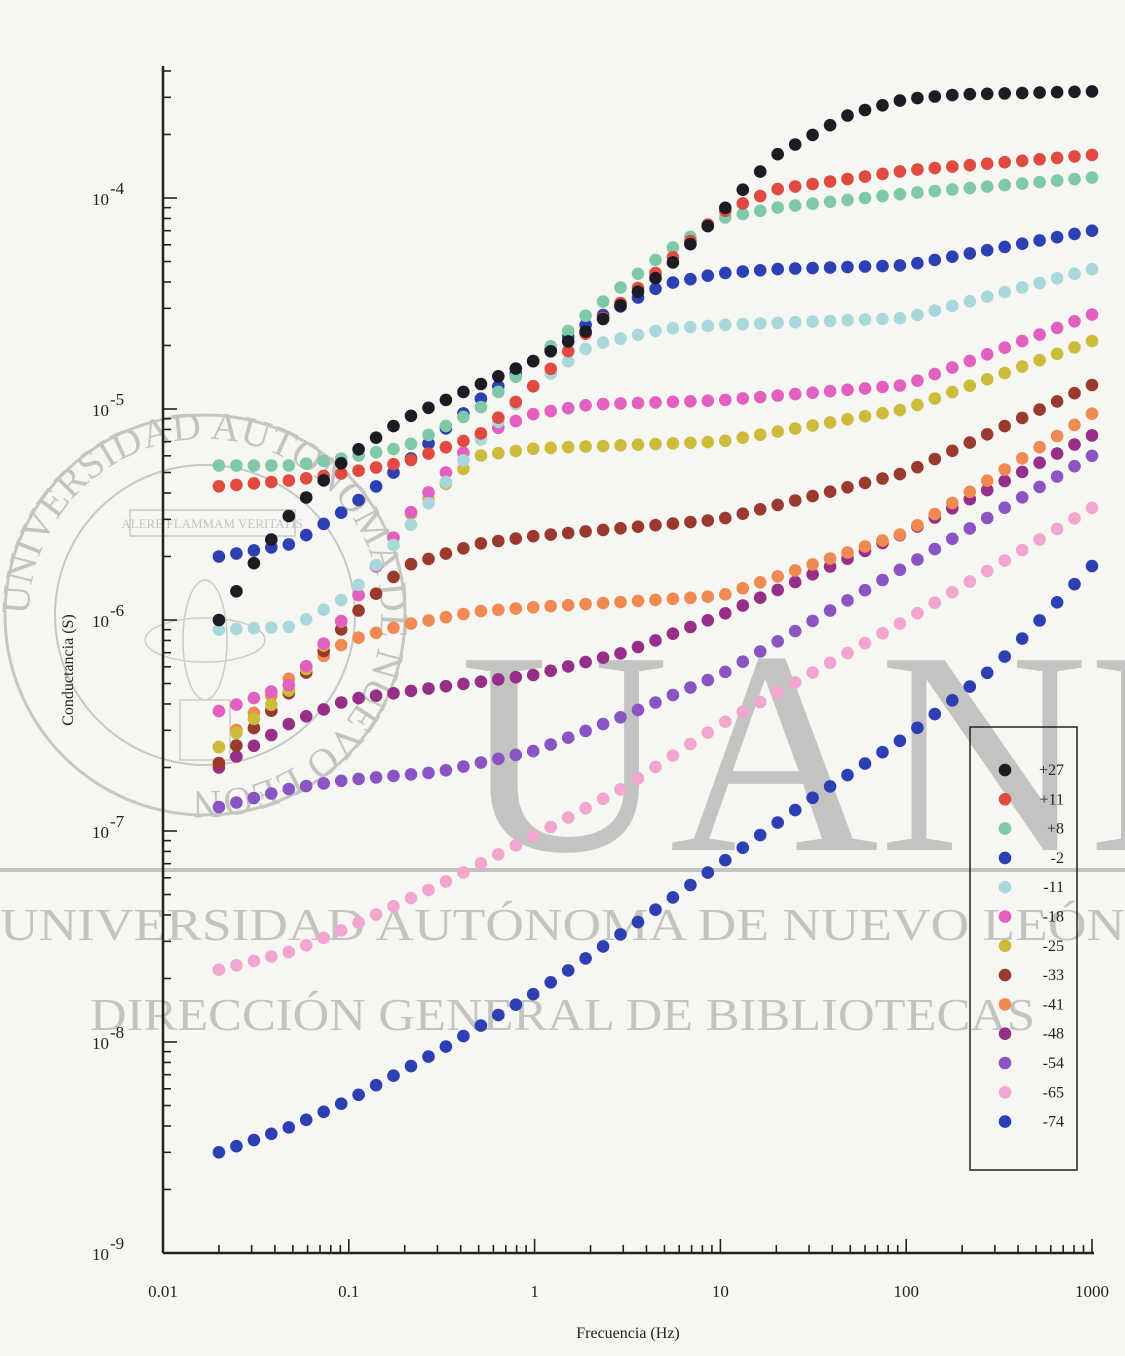 The width and height of the screenshot is (1125, 1356). What do you see at coordinates (1005, 799) in the screenshot?
I see `legend-marker` at bounding box center [1005, 799].